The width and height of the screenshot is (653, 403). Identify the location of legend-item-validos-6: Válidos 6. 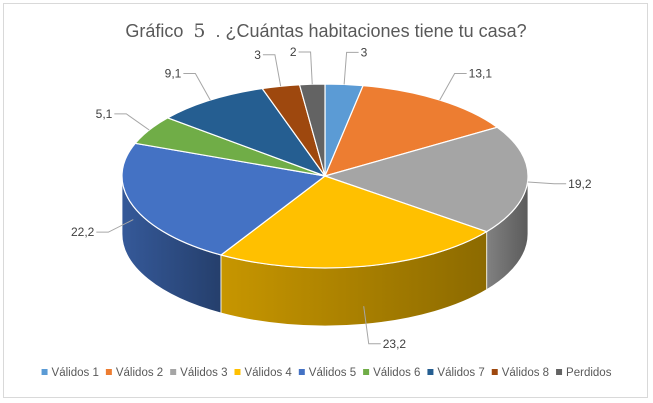
(391, 373).